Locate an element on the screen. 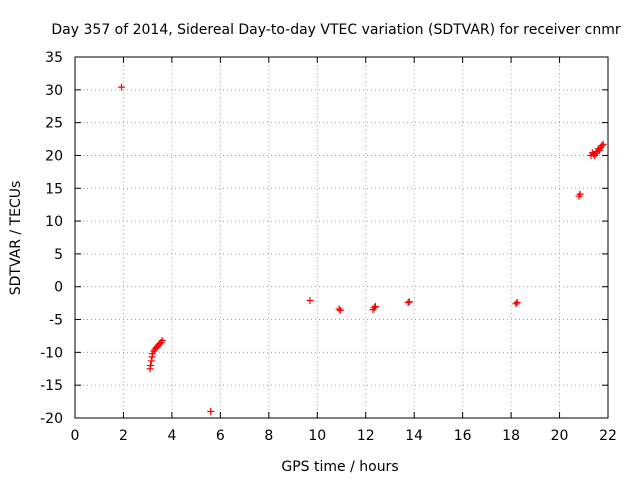 This screenshot has height=480, width=640. x-tick-label: 0 is located at coordinates (75, 436).